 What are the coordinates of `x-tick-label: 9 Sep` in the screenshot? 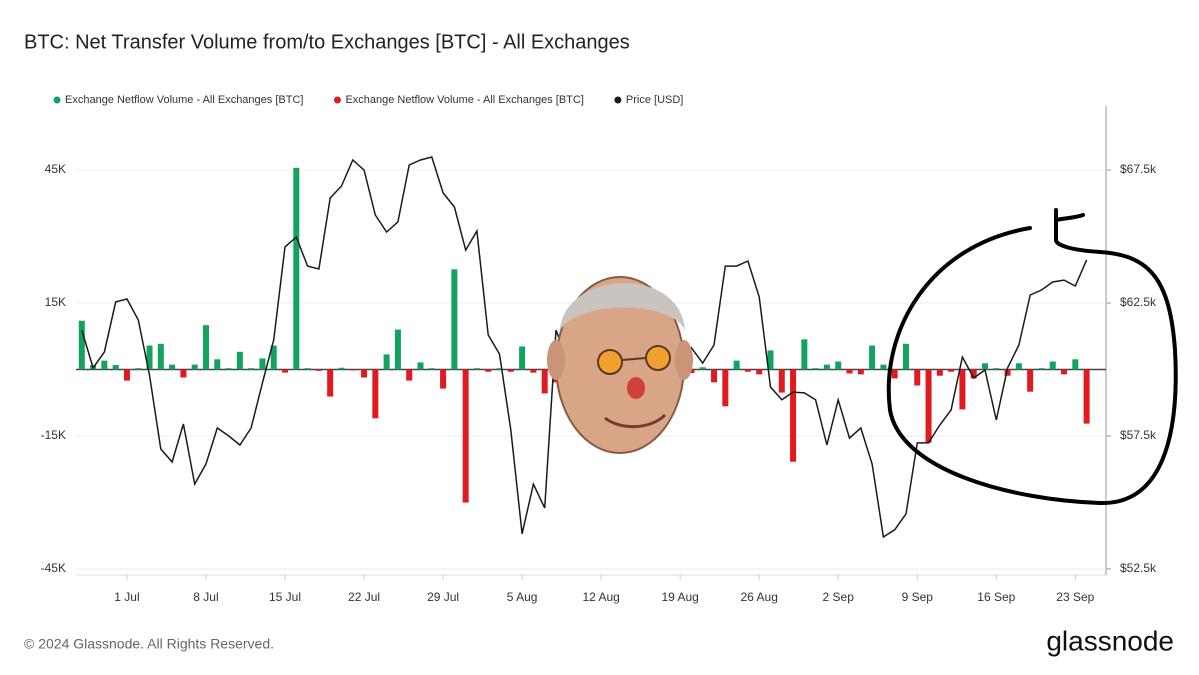 It's located at (918, 597).